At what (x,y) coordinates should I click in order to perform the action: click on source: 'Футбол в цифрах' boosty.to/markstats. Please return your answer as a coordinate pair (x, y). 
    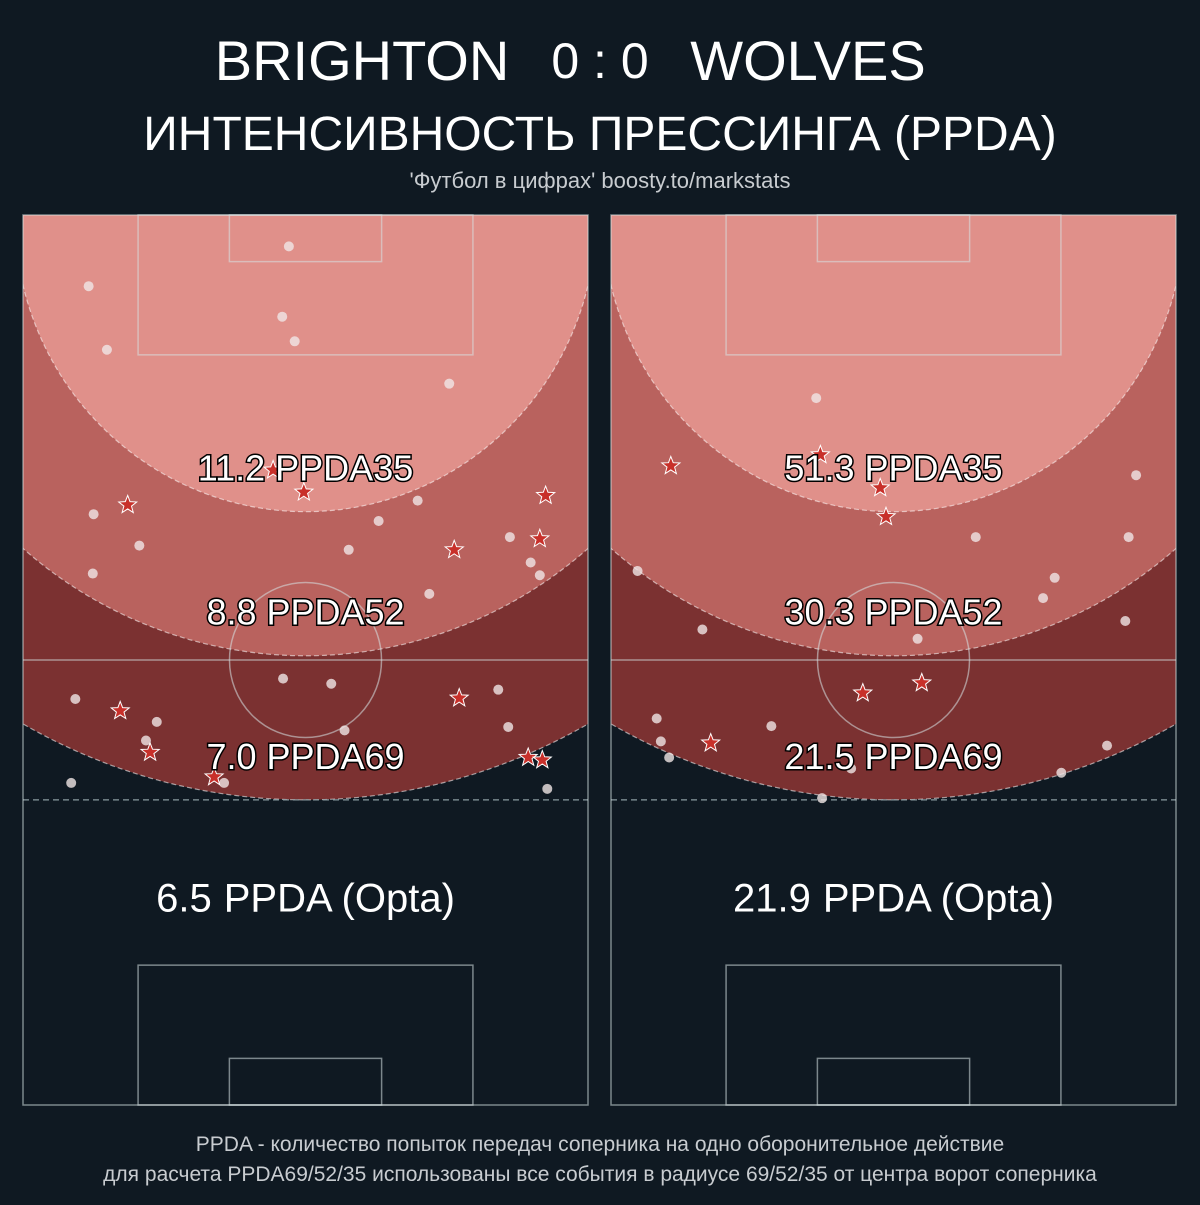
    Looking at the image, I should click on (600, 180).